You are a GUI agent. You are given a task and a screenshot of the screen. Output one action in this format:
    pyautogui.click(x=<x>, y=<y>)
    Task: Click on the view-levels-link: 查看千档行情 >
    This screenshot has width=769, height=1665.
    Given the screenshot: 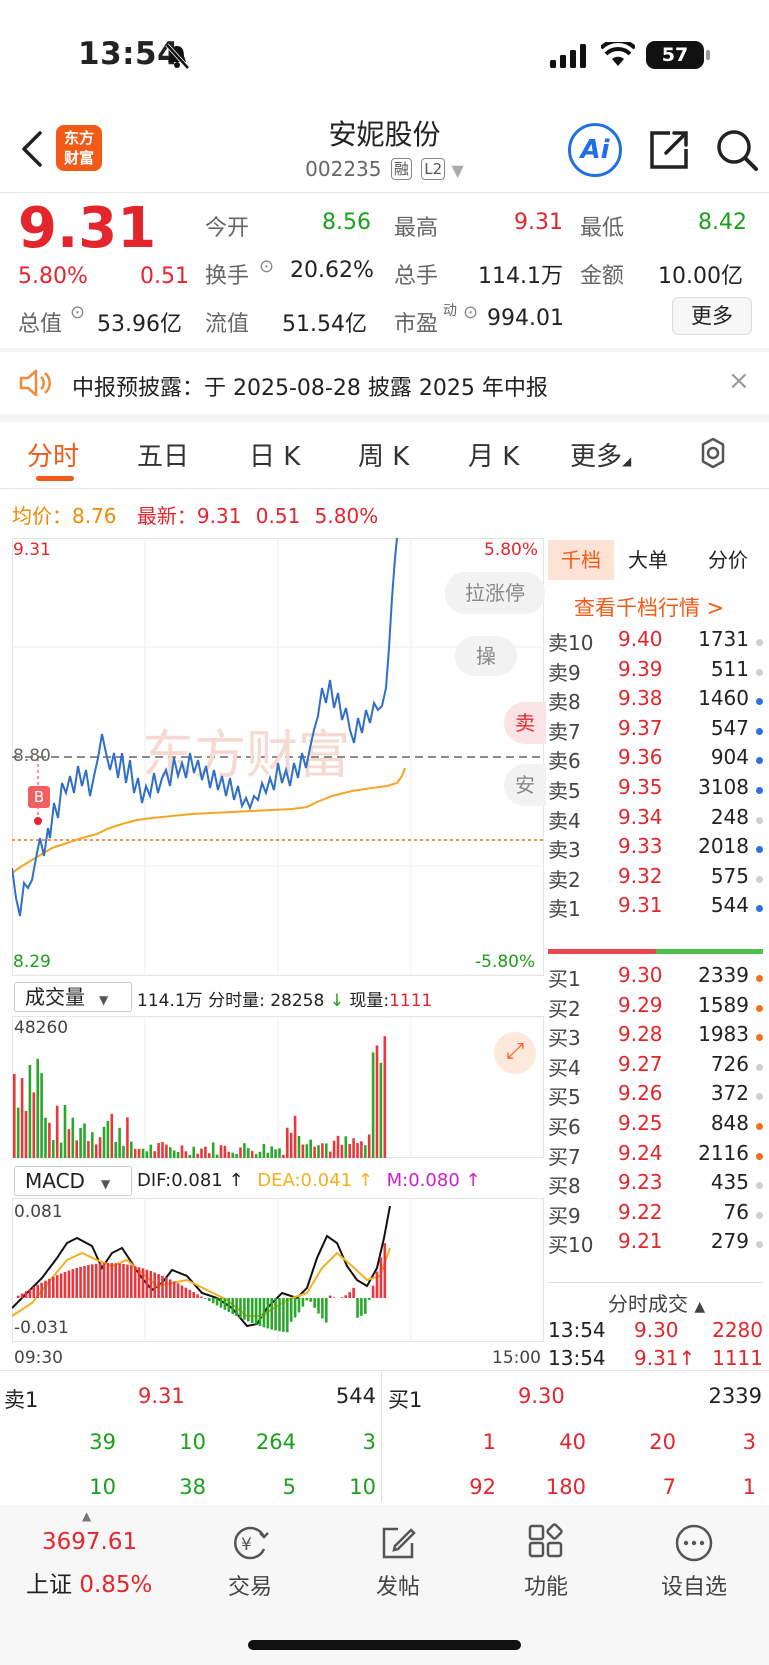 What is the action you would take?
    pyautogui.click(x=649, y=608)
    